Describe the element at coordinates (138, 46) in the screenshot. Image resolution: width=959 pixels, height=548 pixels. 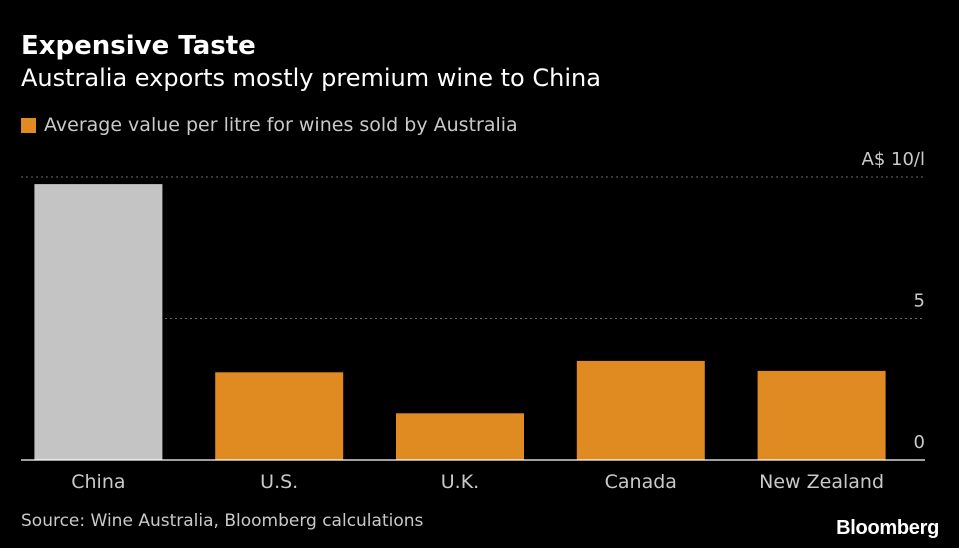
I see `chart-title: Expensive Taste` at that location.